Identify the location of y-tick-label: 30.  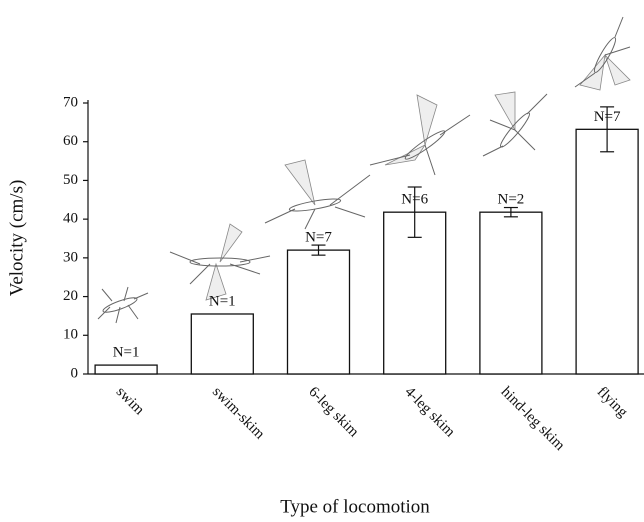
(70, 257).